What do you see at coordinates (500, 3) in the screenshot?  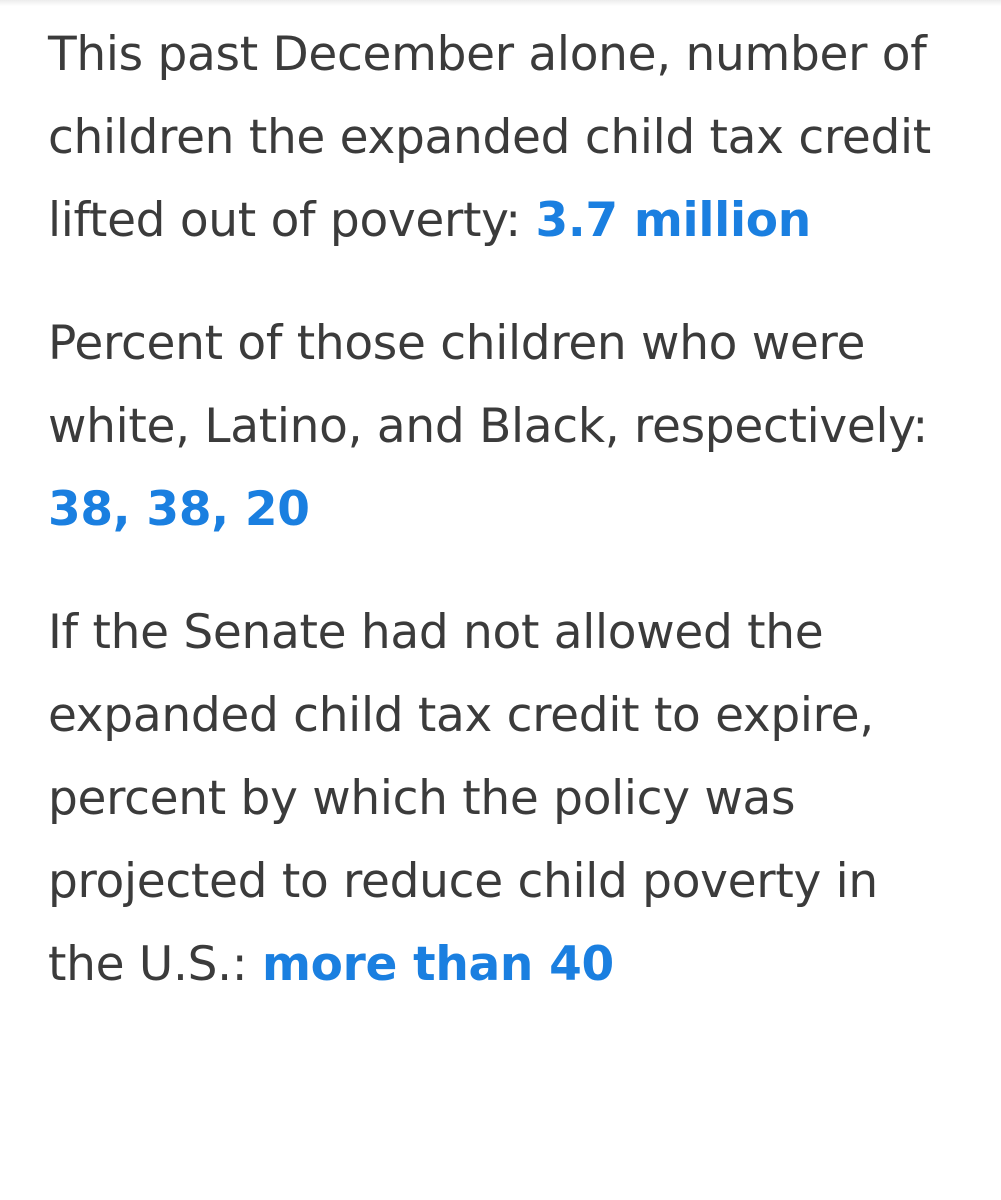 I see `top-shadow` at bounding box center [500, 3].